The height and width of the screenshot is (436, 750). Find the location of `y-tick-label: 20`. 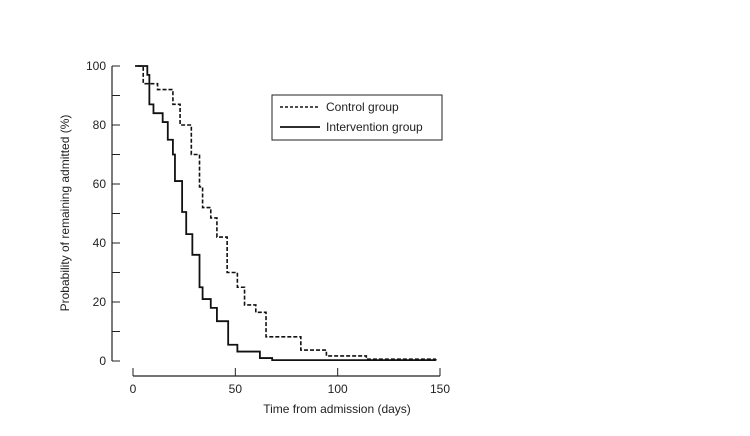

y-tick-label: 20 is located at coordinates (100, 302).